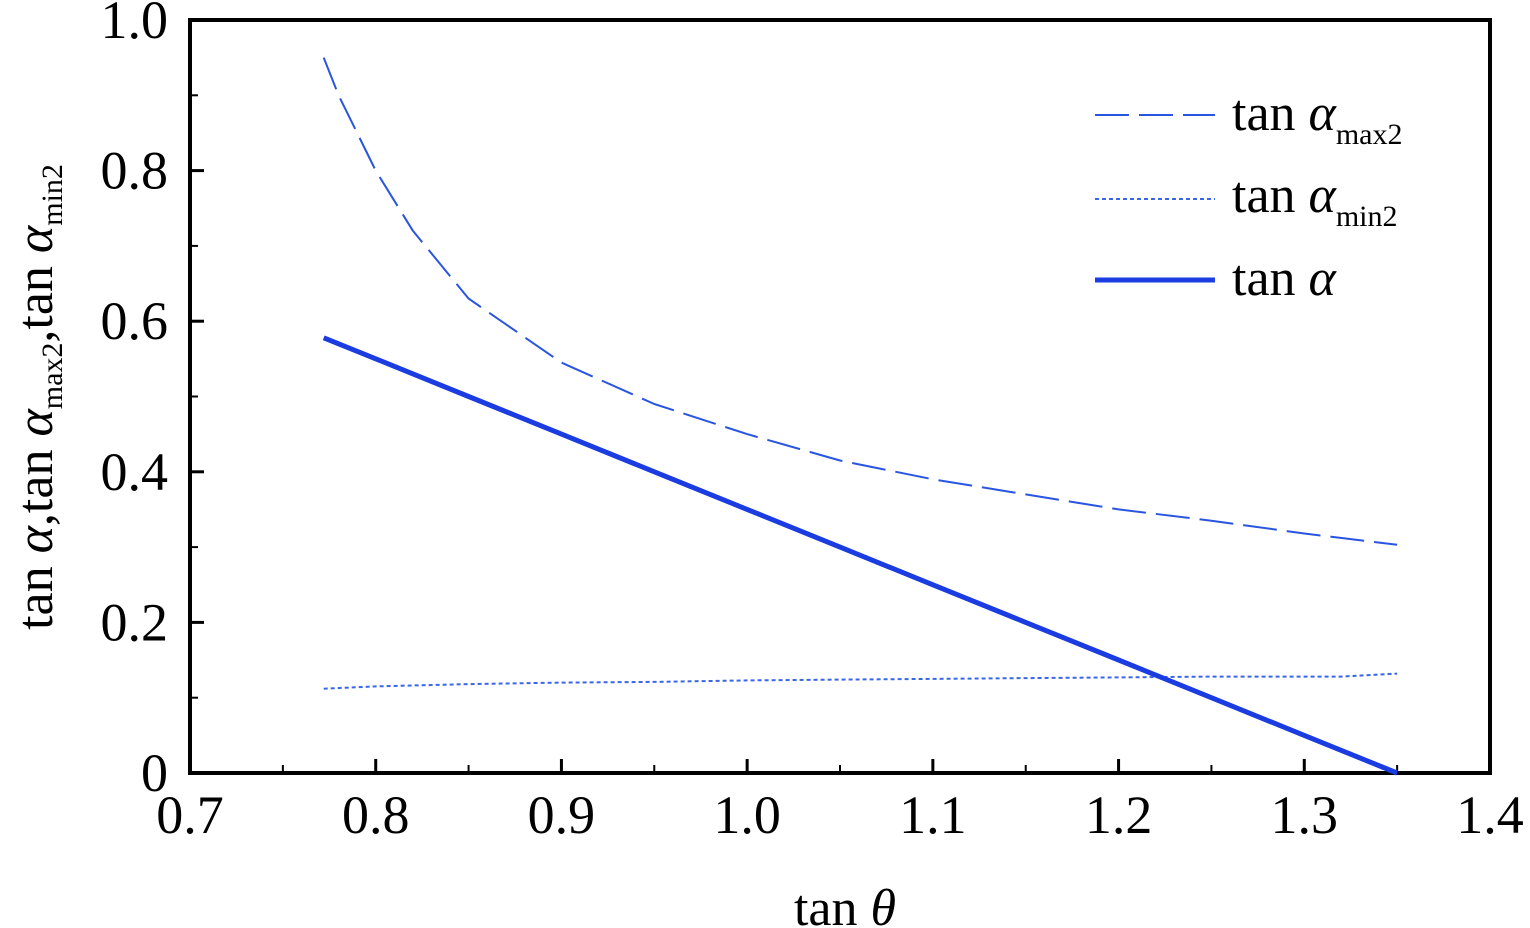  I want to click on y-tick-label: 1.0, so click(135, 25).